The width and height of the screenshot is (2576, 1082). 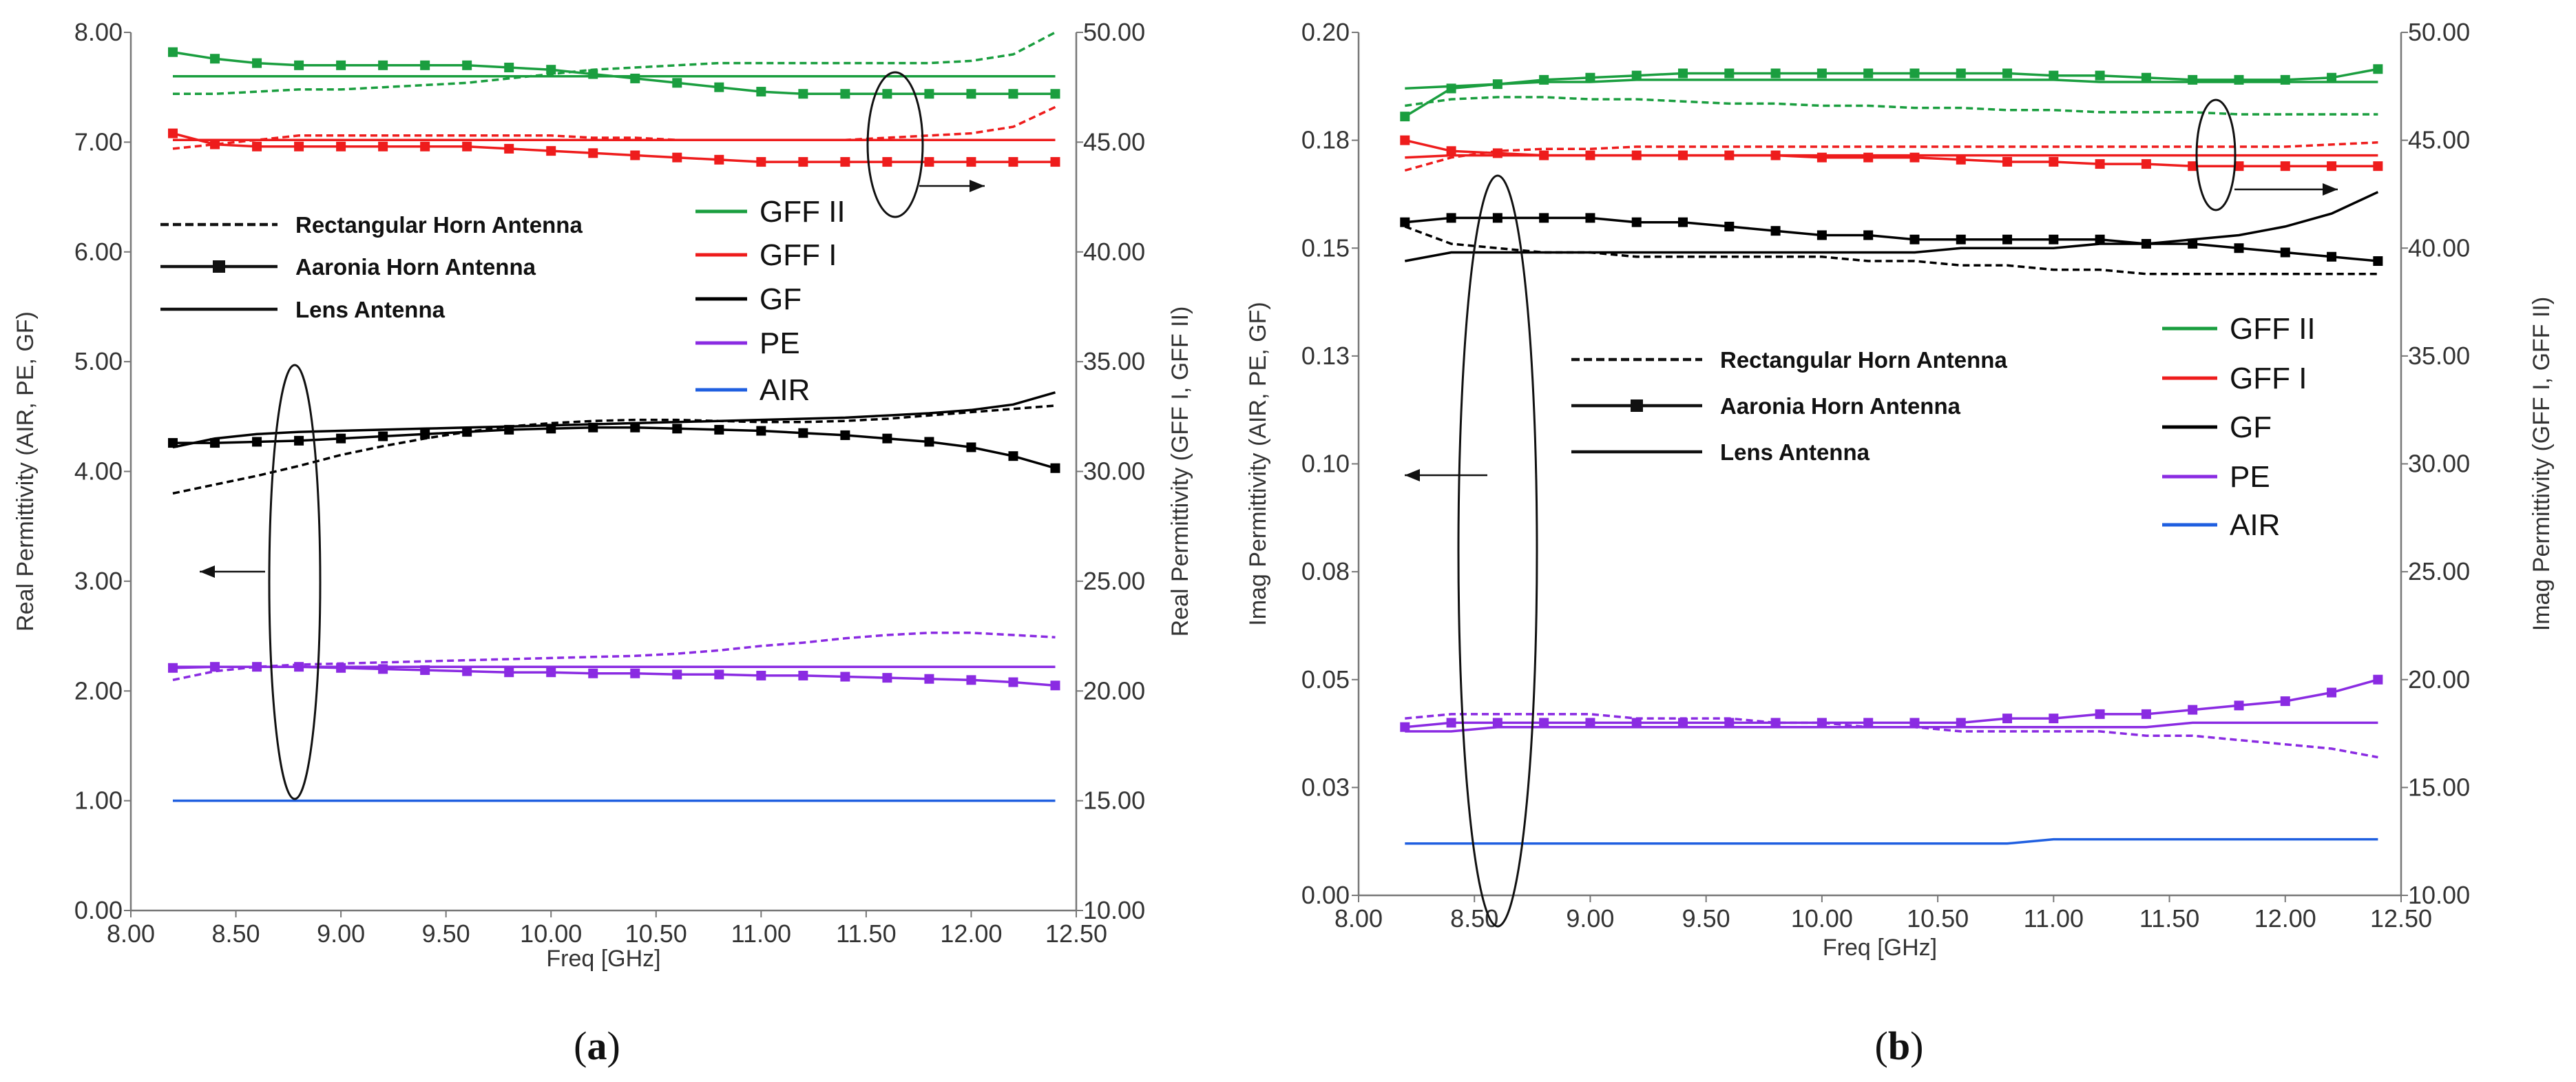 I want to click on legend-material-label: GFF II, so click(x=2273, y=329).